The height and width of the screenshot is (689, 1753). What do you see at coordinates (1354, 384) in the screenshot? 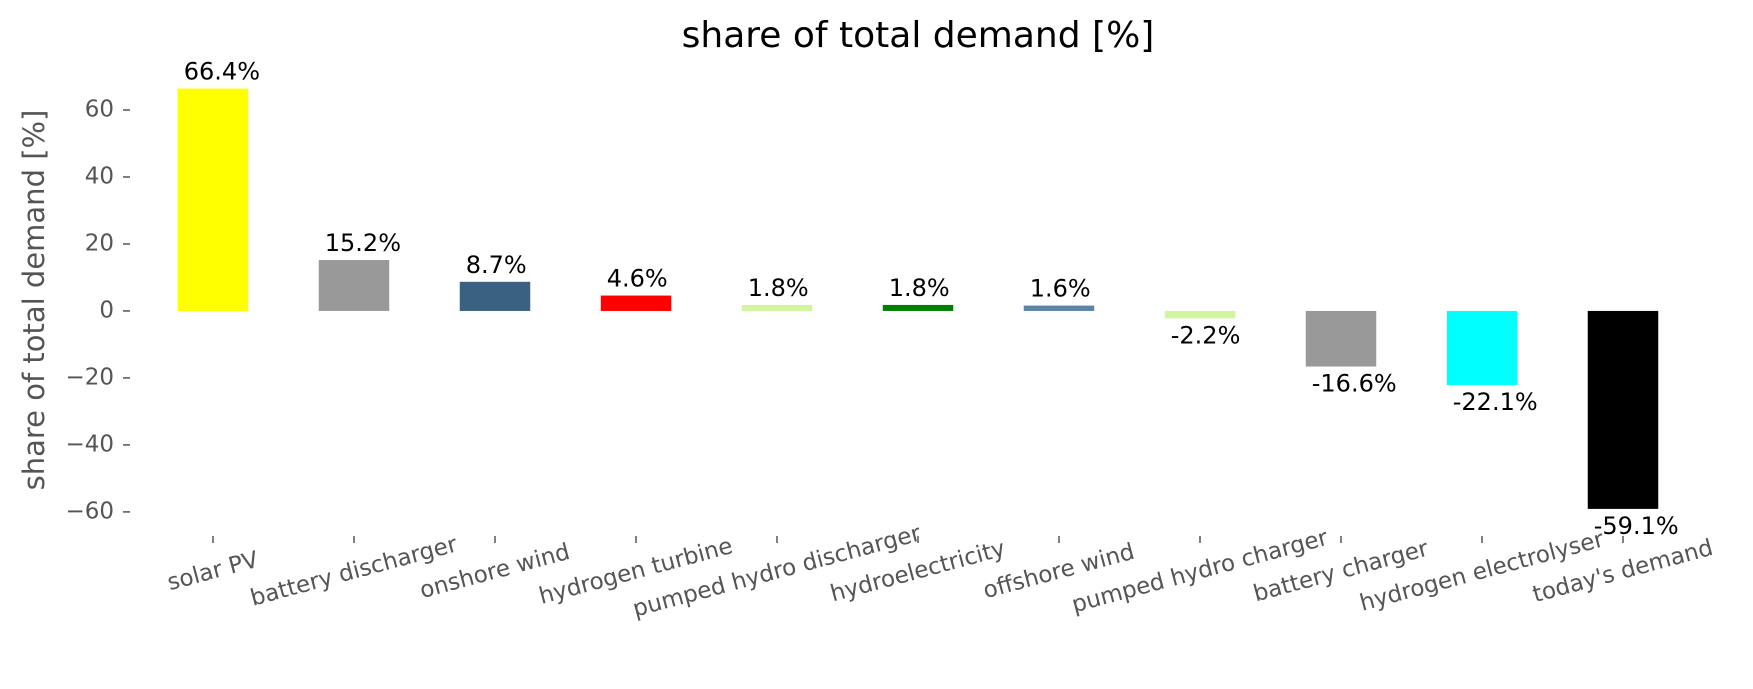
I see `value-label: -16.6%` at bounding box center [1354, 384].